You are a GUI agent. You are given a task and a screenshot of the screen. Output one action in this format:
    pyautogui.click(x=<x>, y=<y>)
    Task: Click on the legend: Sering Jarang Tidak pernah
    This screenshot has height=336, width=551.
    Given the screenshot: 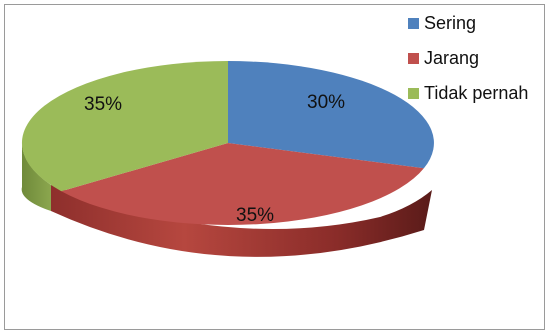 What is the action you would take?
    pyautogui.click(x=468, y=58)
    